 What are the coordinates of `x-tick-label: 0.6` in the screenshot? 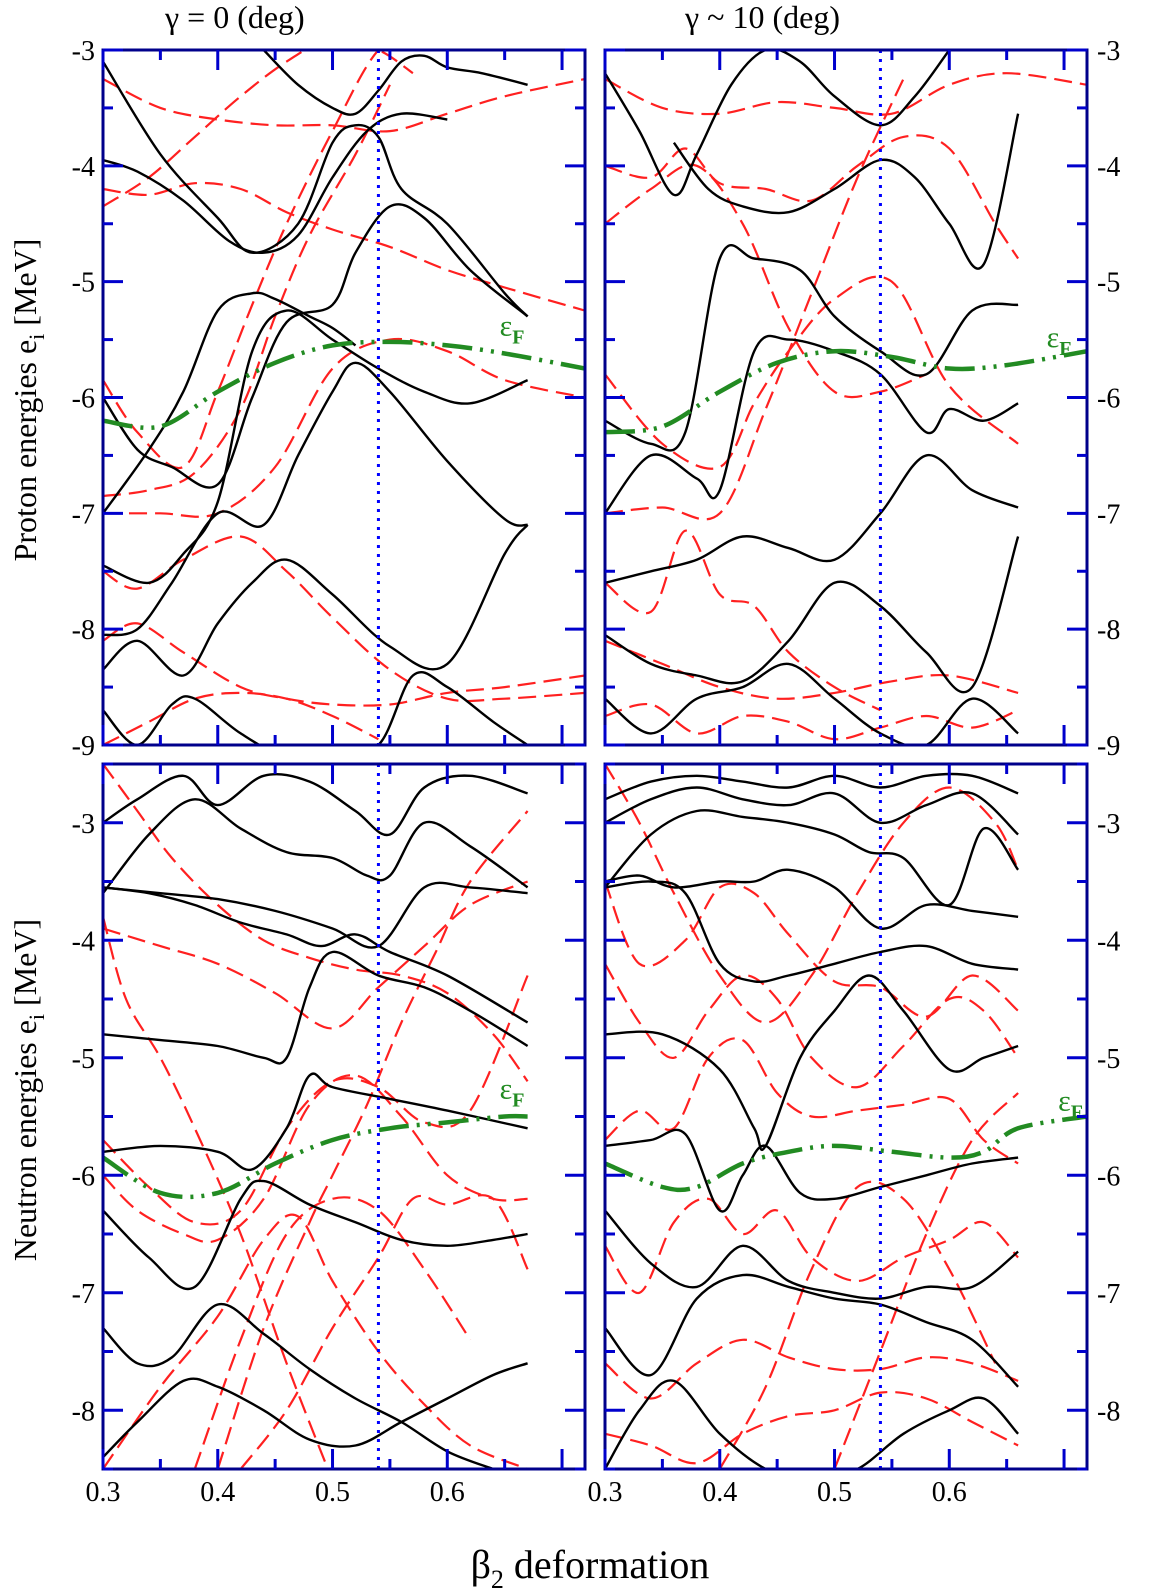 It's located at (447, 1492).